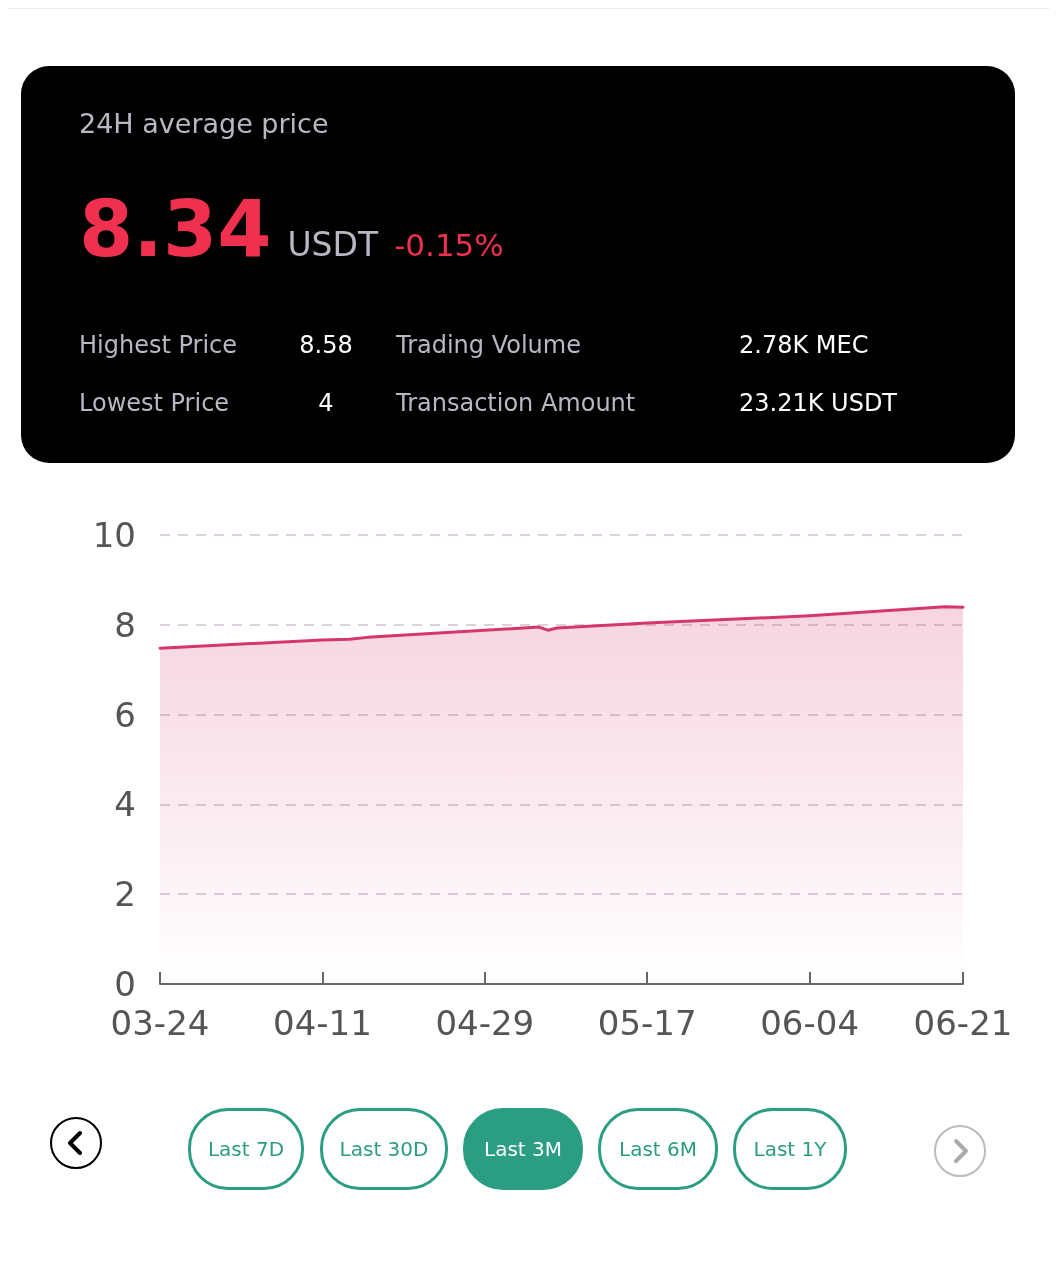 The width and height of the screenshot is (1058, 1270). What do you see at coordinates (488, 345) in the screenshot?
I see `text: Trading Volume` at bounding box center [488, 345].